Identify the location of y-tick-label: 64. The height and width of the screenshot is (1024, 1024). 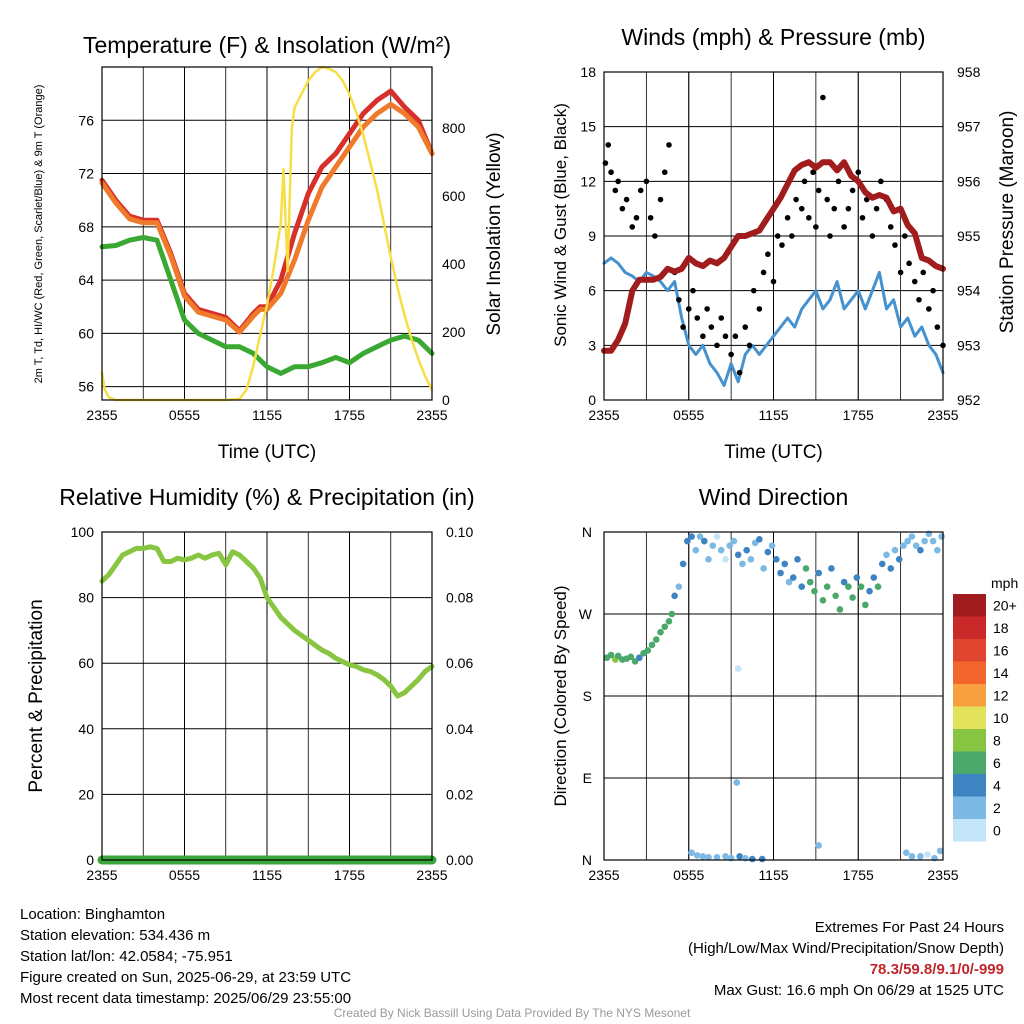
(86, 280).